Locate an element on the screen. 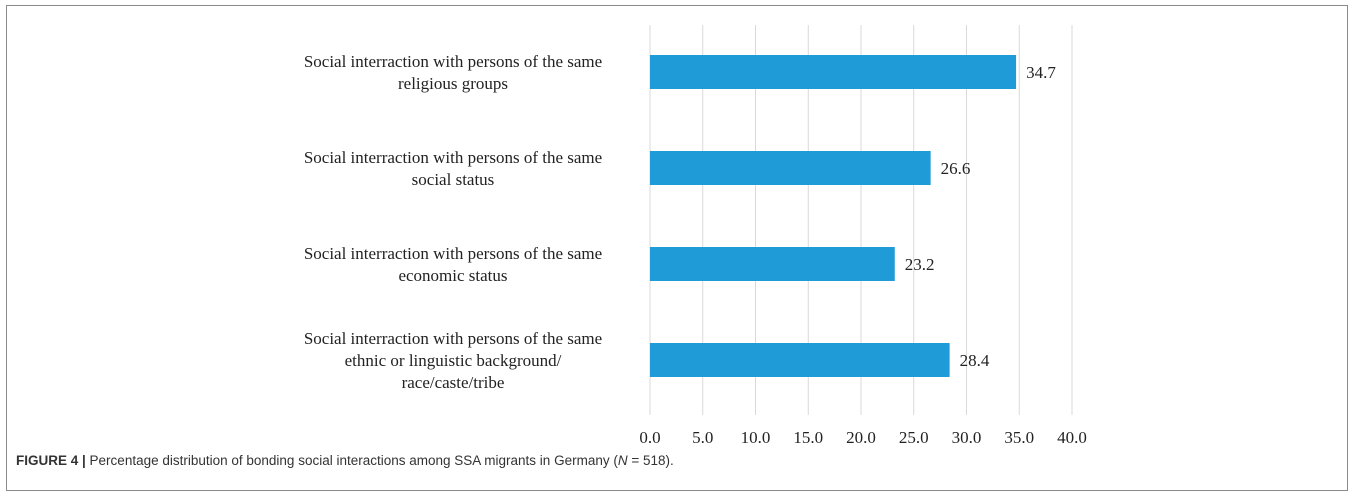  figure-label: FIGURE 4 | is located at coordinates (51, 460).